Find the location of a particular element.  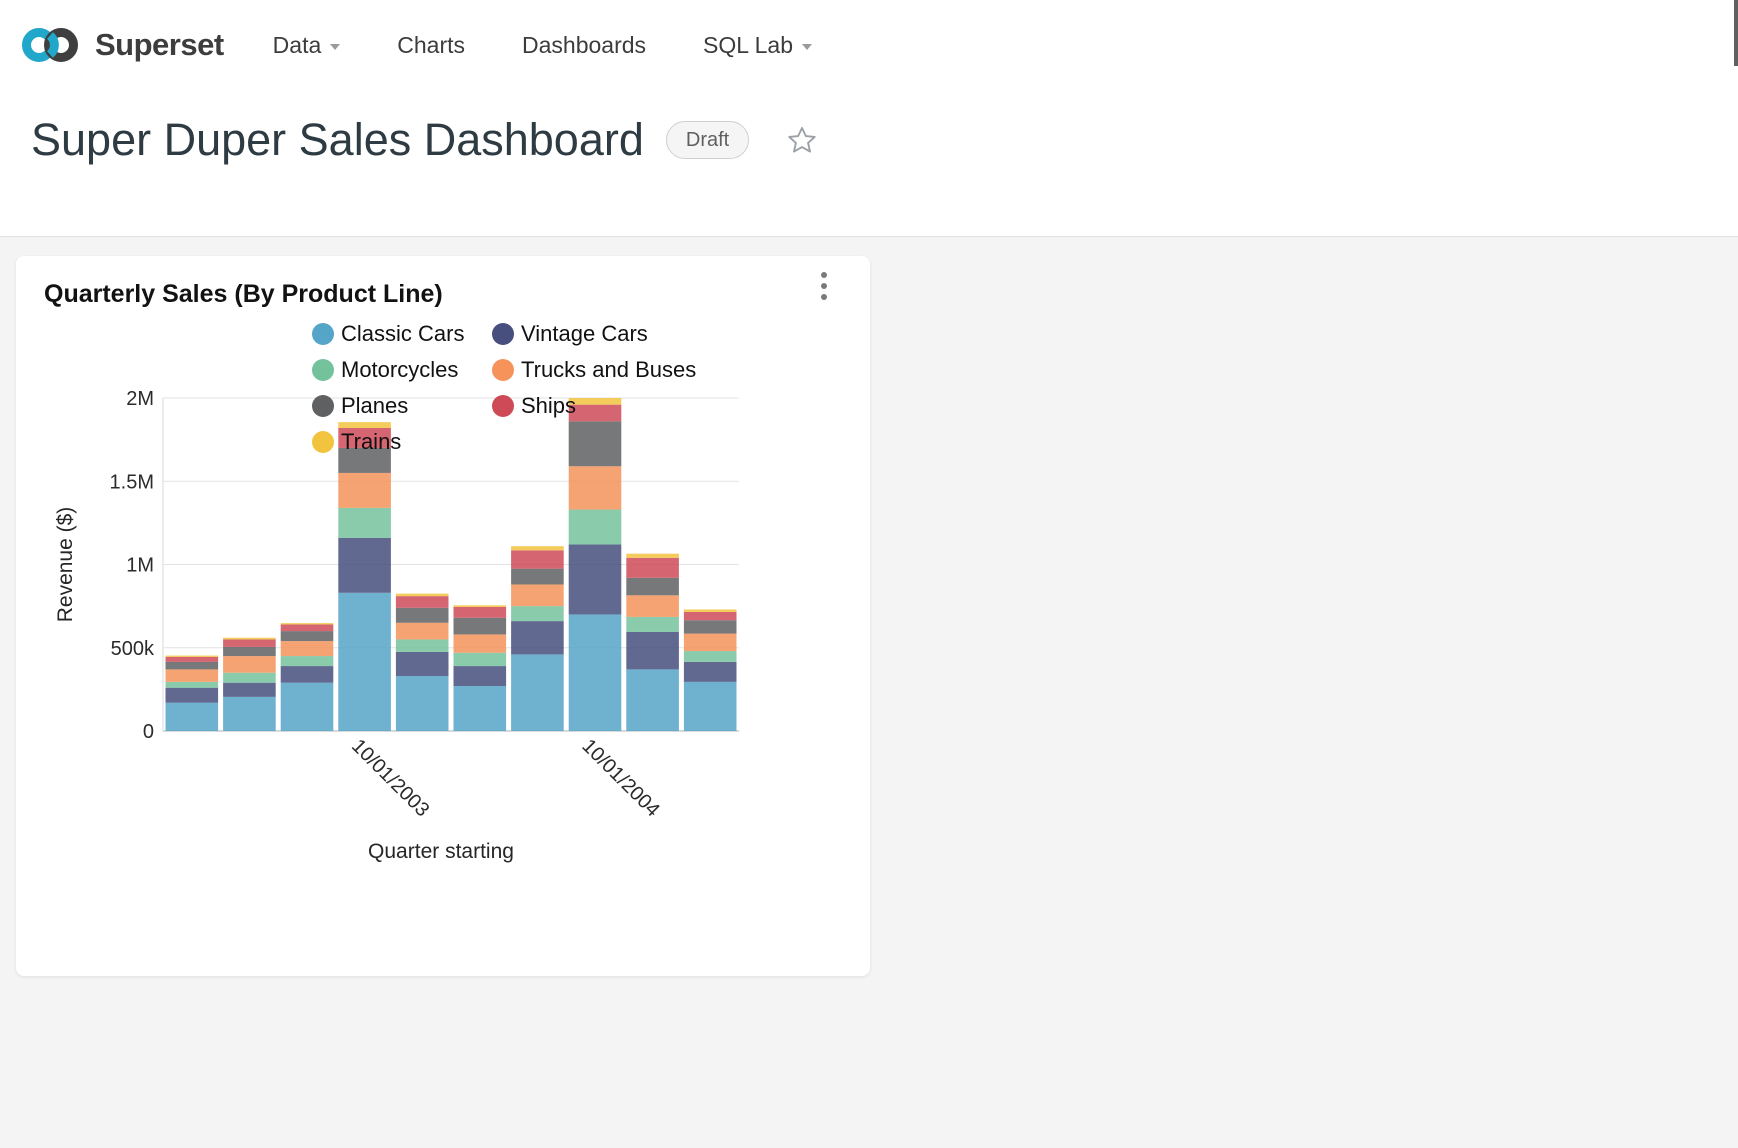

y-tick-label: 1M is located at coordinates (140, 566).